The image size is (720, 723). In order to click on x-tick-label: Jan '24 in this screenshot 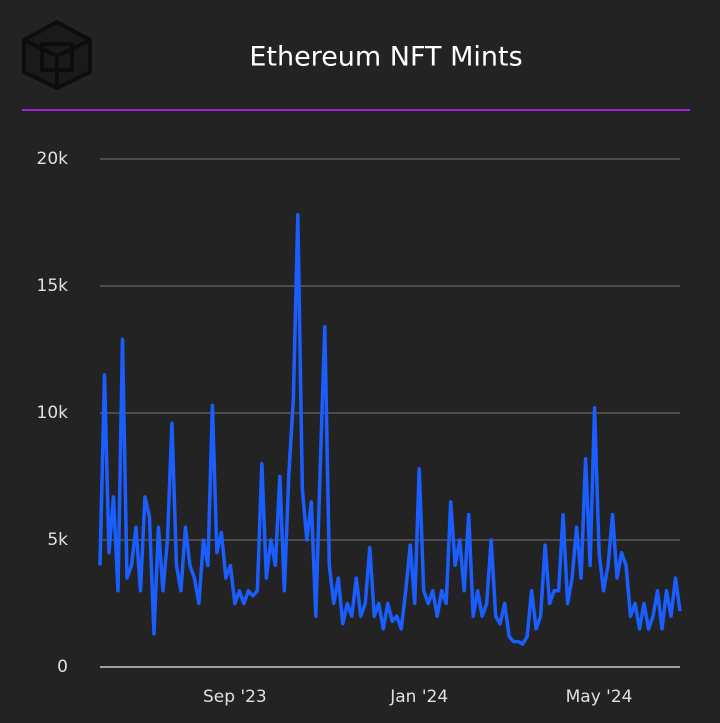, I will do `click(418, 697)`.